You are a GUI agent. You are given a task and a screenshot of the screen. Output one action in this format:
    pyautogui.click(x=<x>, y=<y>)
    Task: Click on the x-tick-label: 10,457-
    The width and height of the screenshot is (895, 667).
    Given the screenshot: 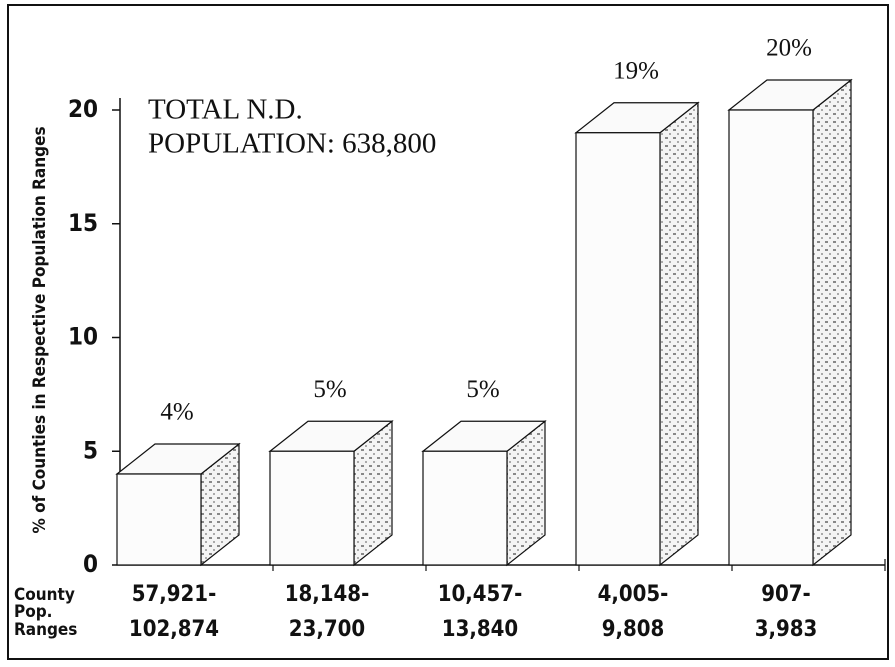 What is the action you would take?
    pyautogui.click(x=480, y=594)
    